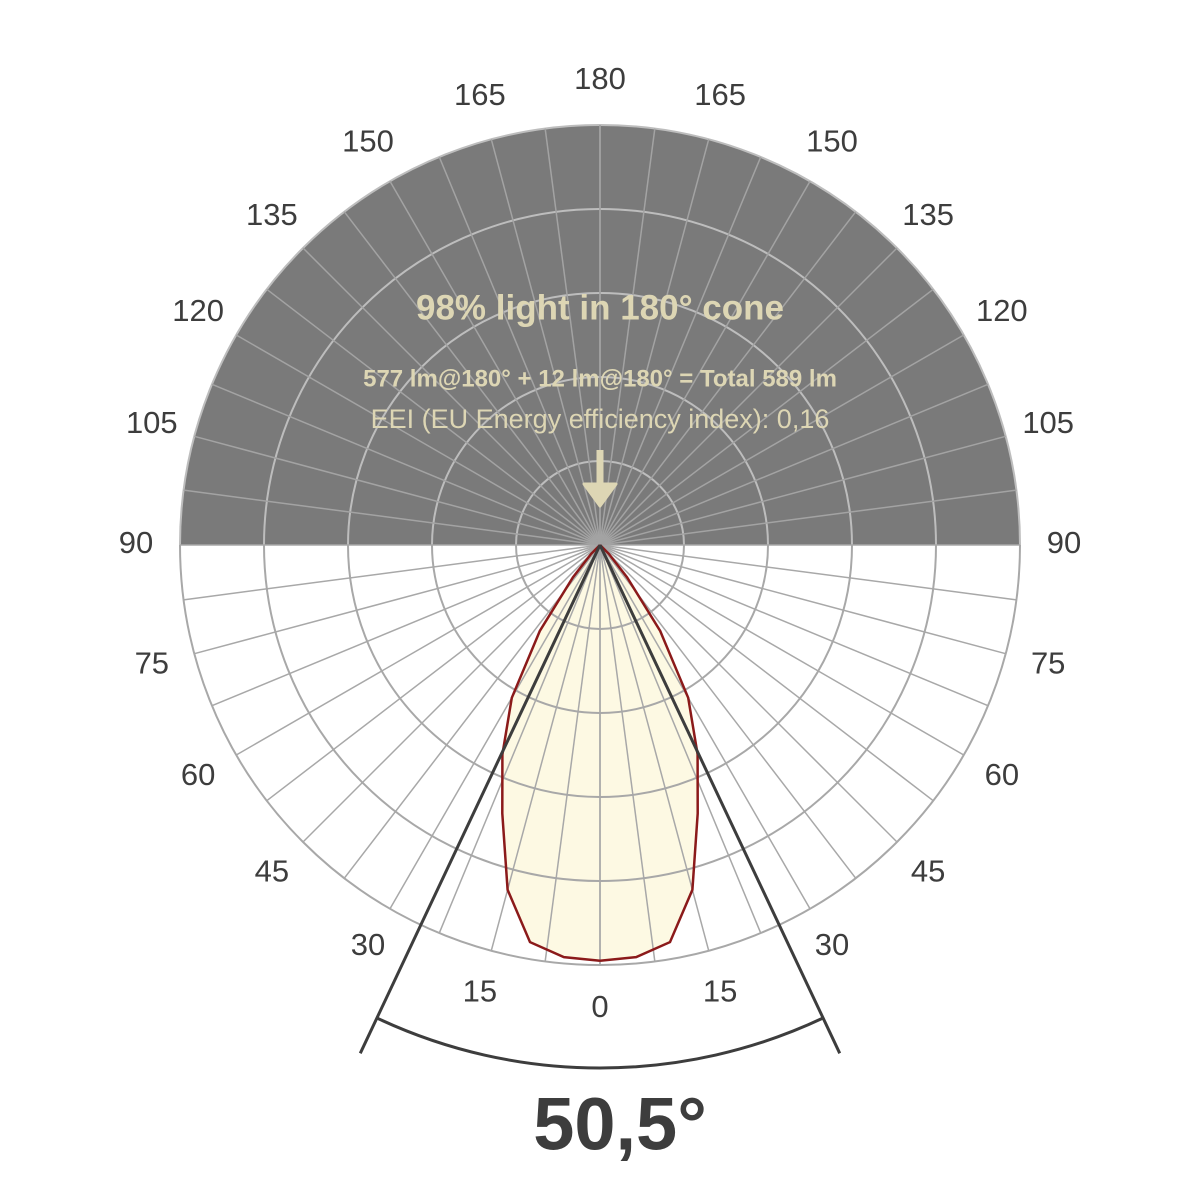 This screenshot has width=1200, height=1200. What do you see at coordinates (600, 378) in the screenshot?
I see `subtitle: 577 lm@180° + 12 lm@180° = Total 589 lm` at bounding box center [600, 378].